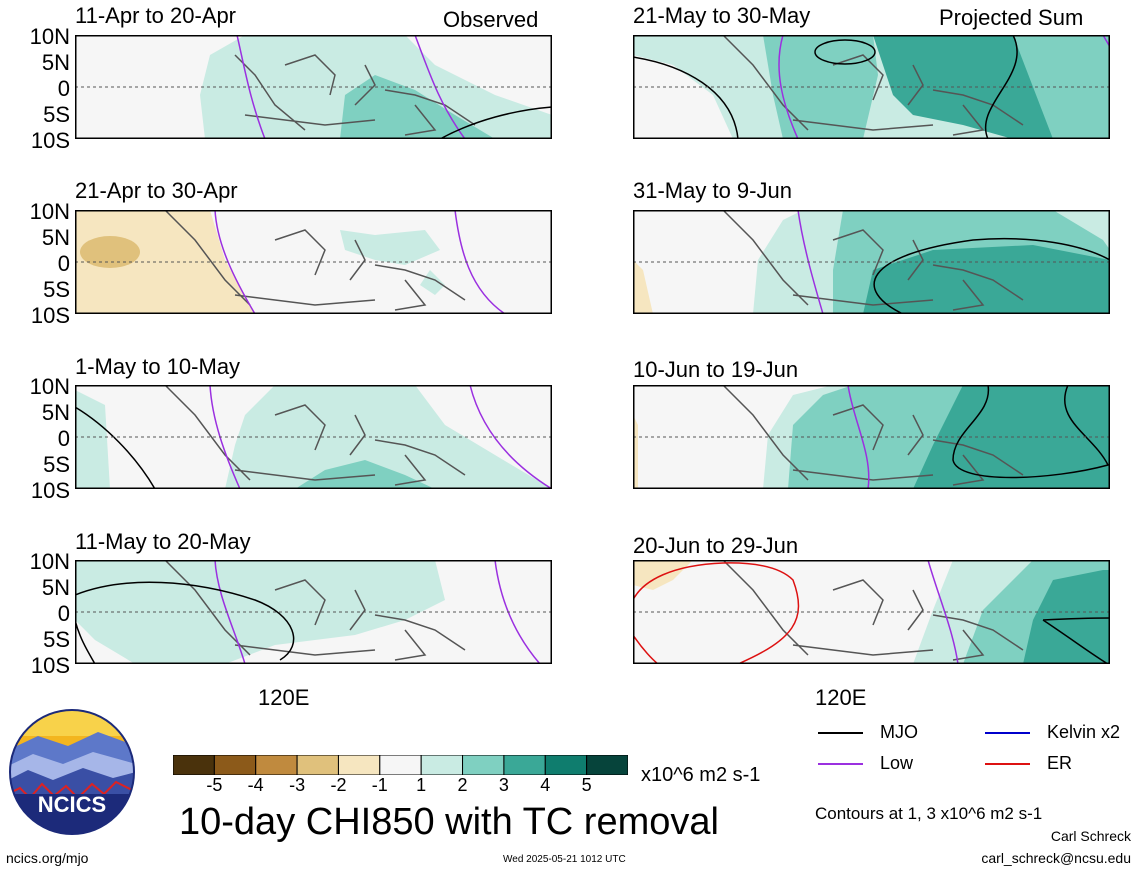  What do you see at coordinates (338, 785) in the screenshot?
I see `colorbar-label: -2` at bounding box center [338, 785].